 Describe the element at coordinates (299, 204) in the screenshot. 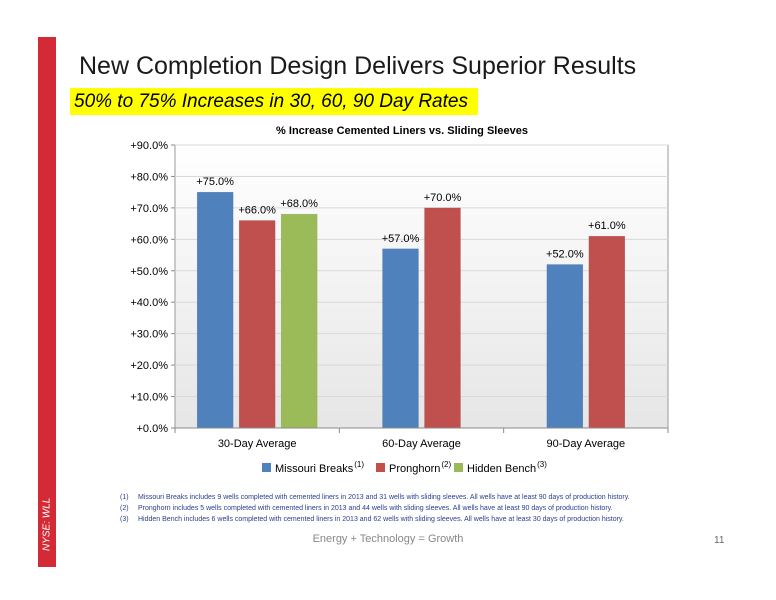

I see `data-label: +68.0%` at that location.